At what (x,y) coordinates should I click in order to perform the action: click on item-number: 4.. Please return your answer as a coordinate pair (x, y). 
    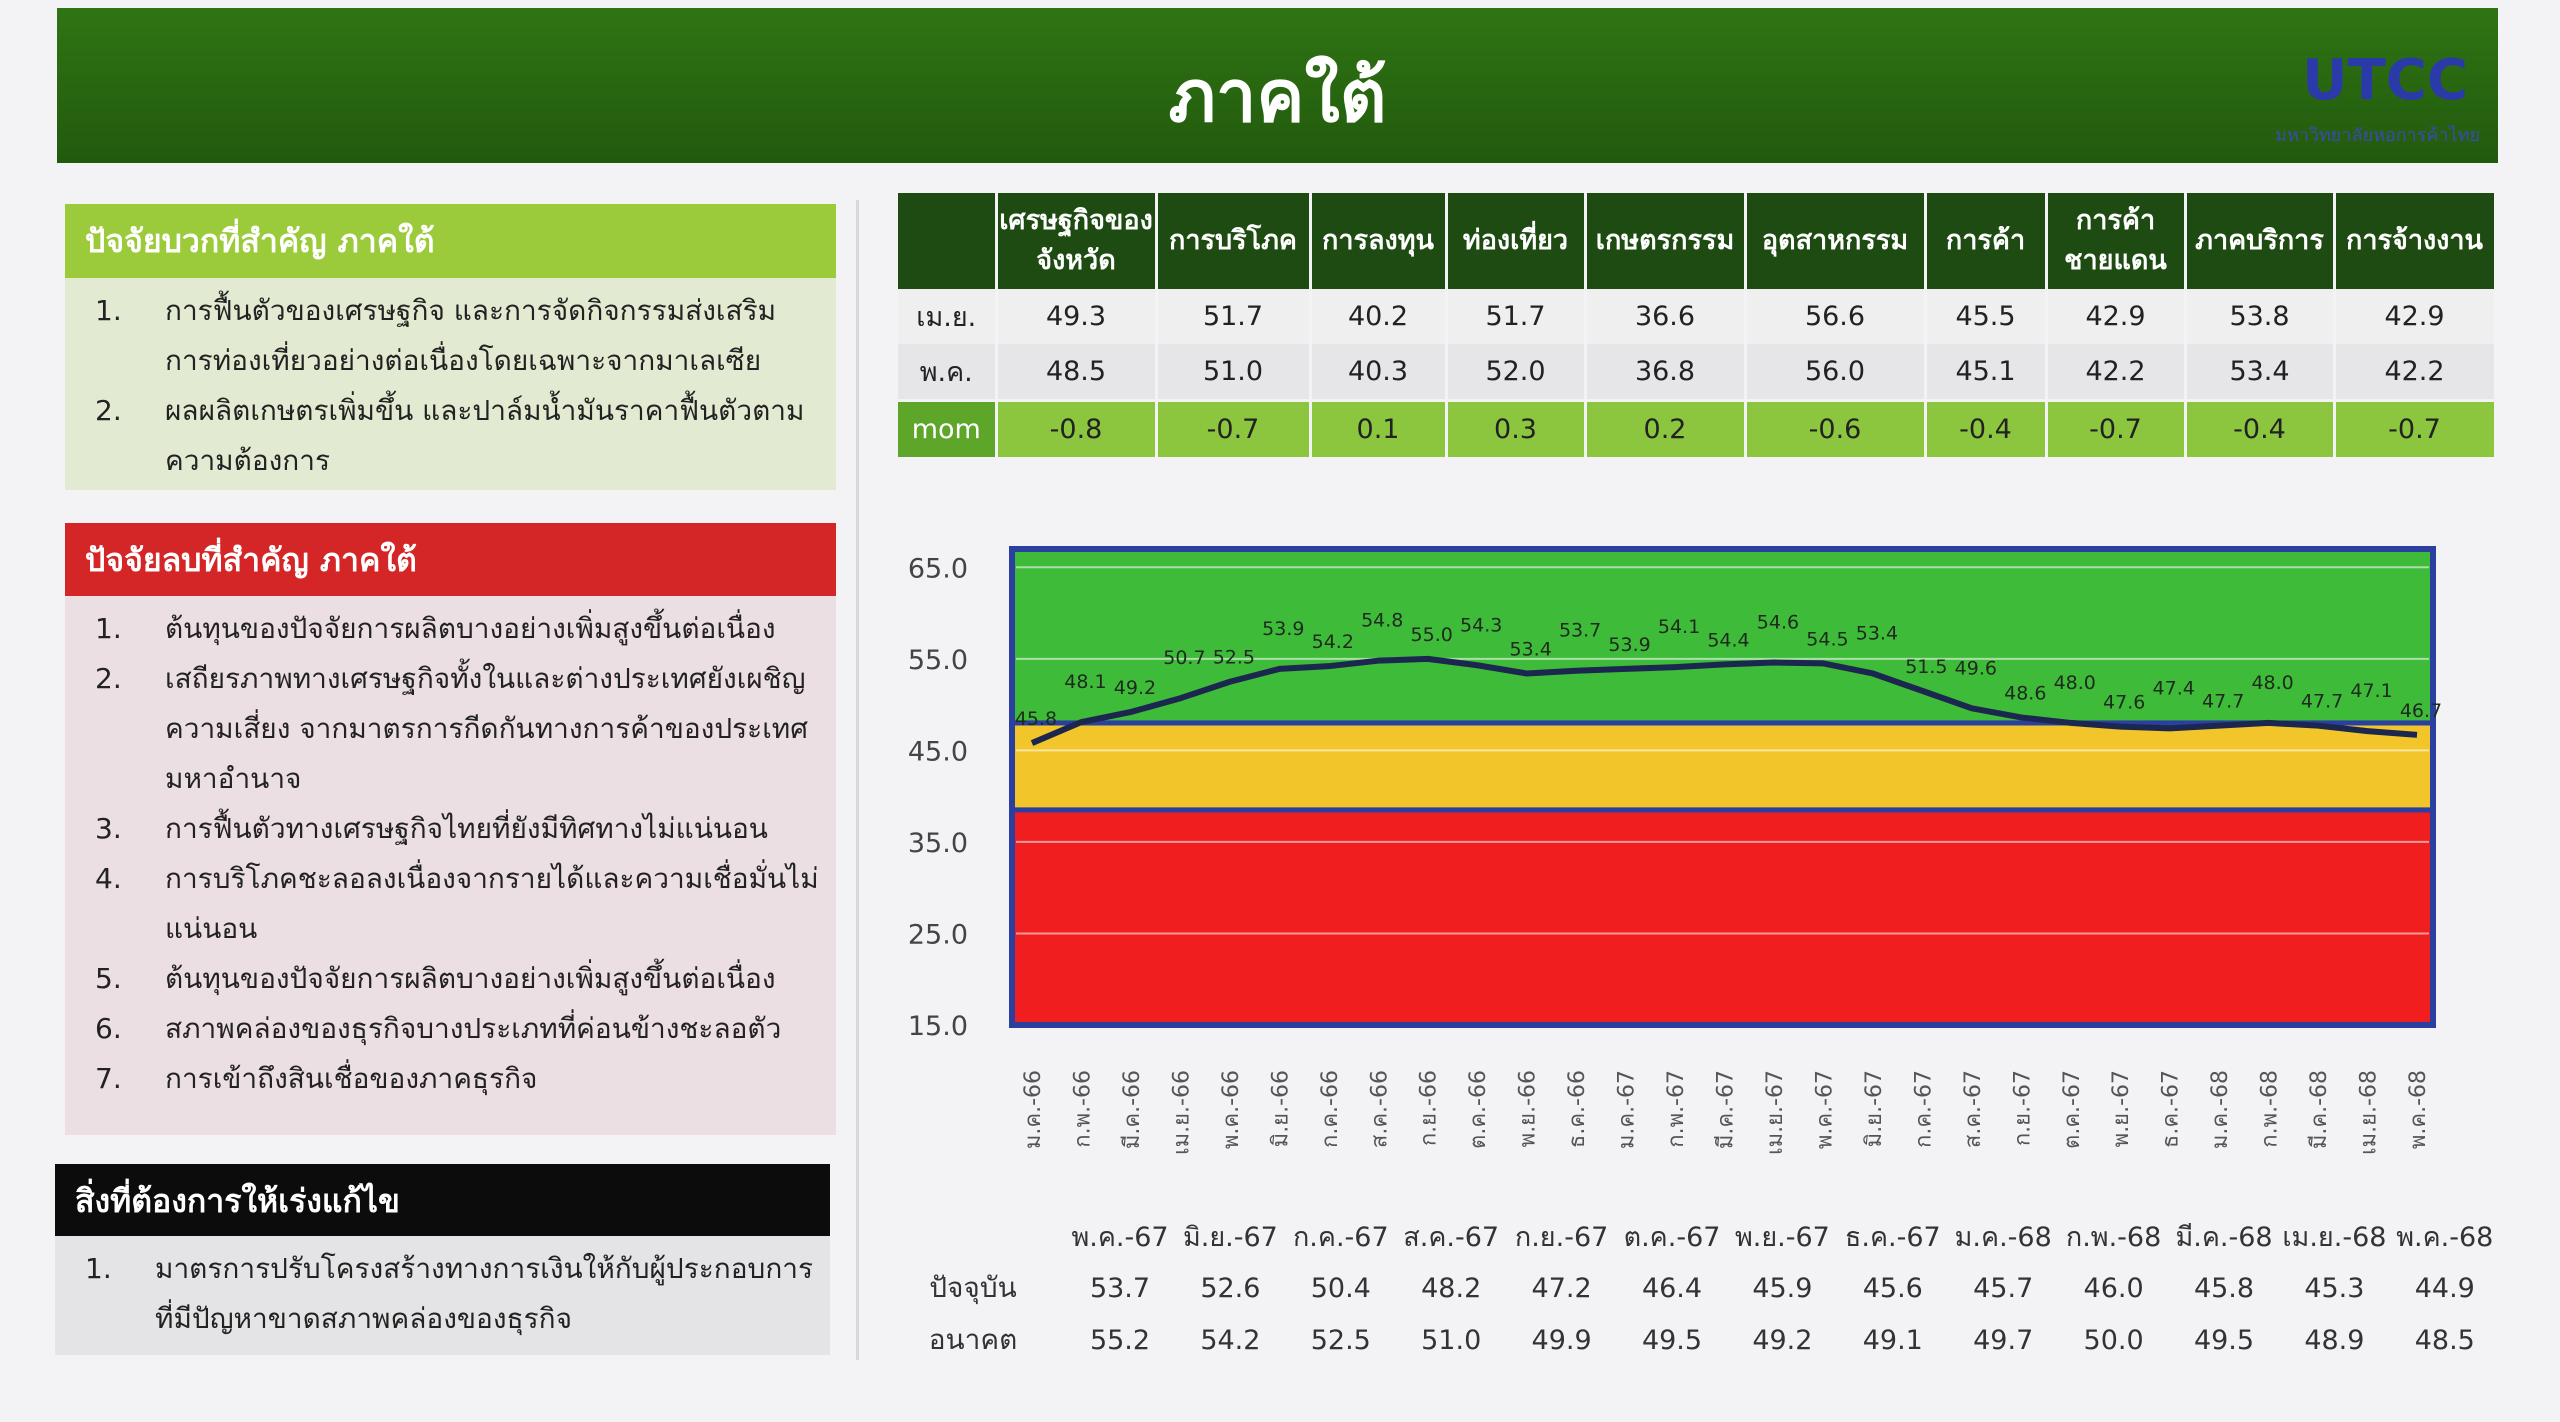
    Looking at the image, I should click on (108, 878).